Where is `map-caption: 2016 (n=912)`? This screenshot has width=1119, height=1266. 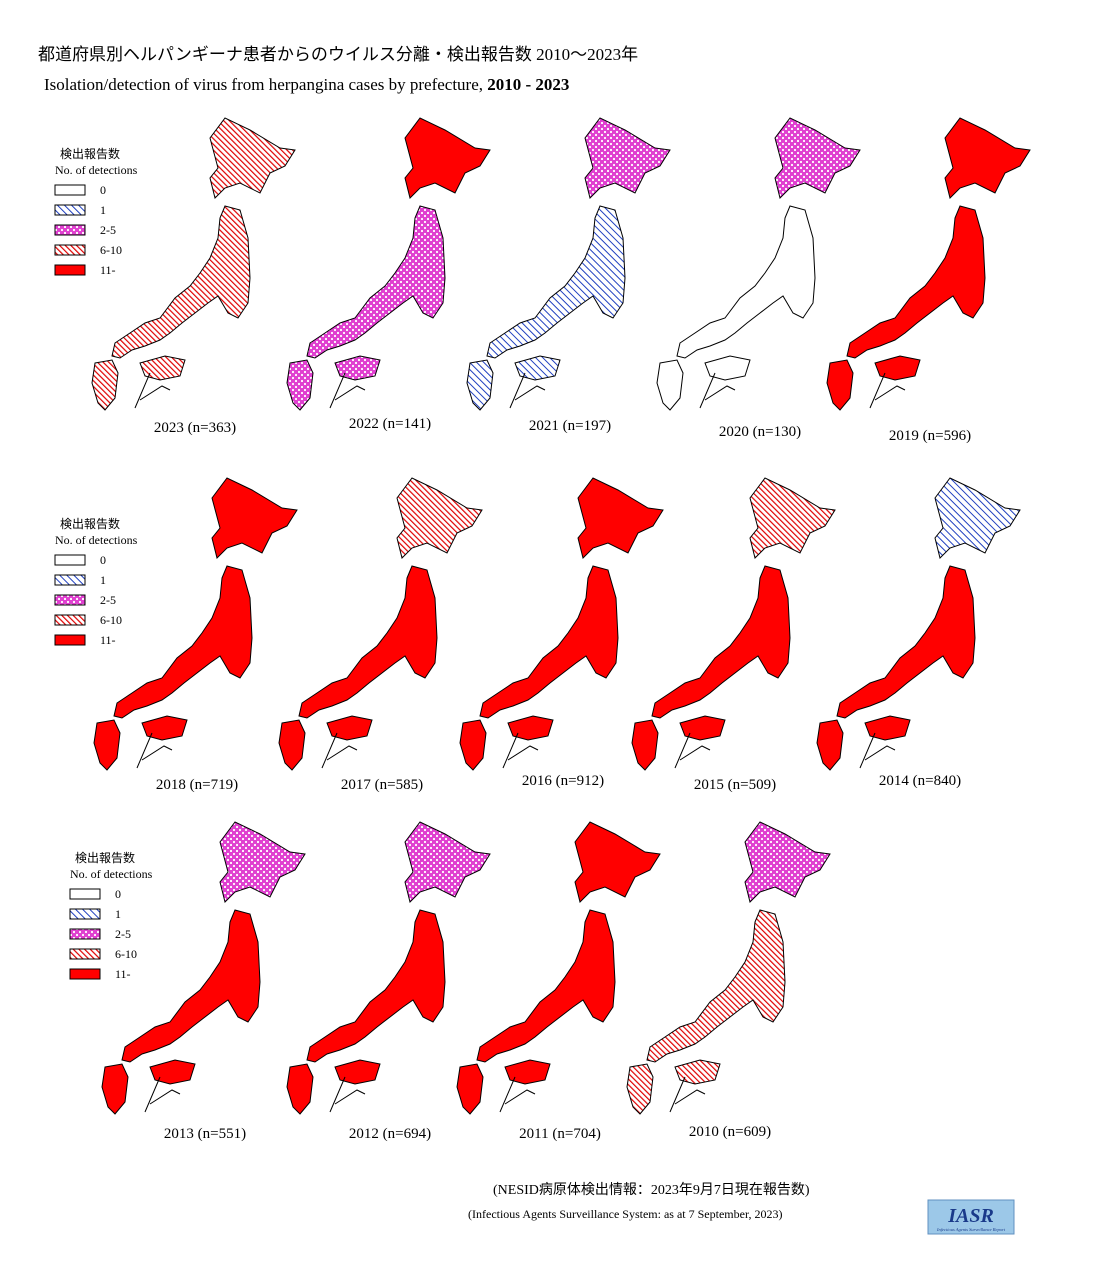 map-caption: 2016 (n=912) is located at coordinates (563, 781).